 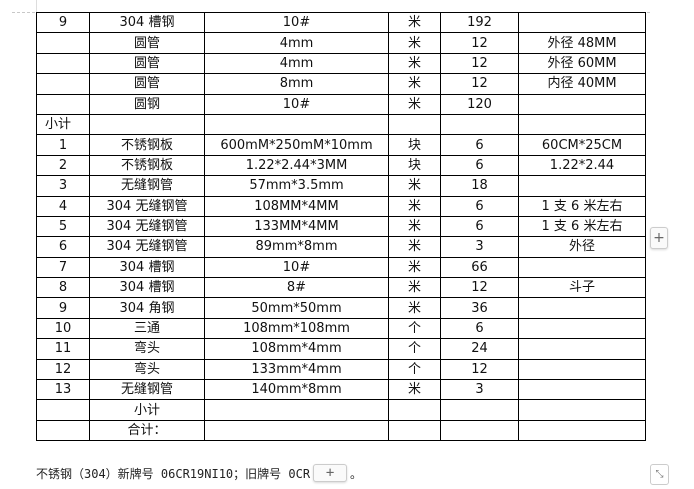 What do you see at coordinates (63, 390) in the screenshot?
I see `table-cell: 13` at bounding box center [63, 390].